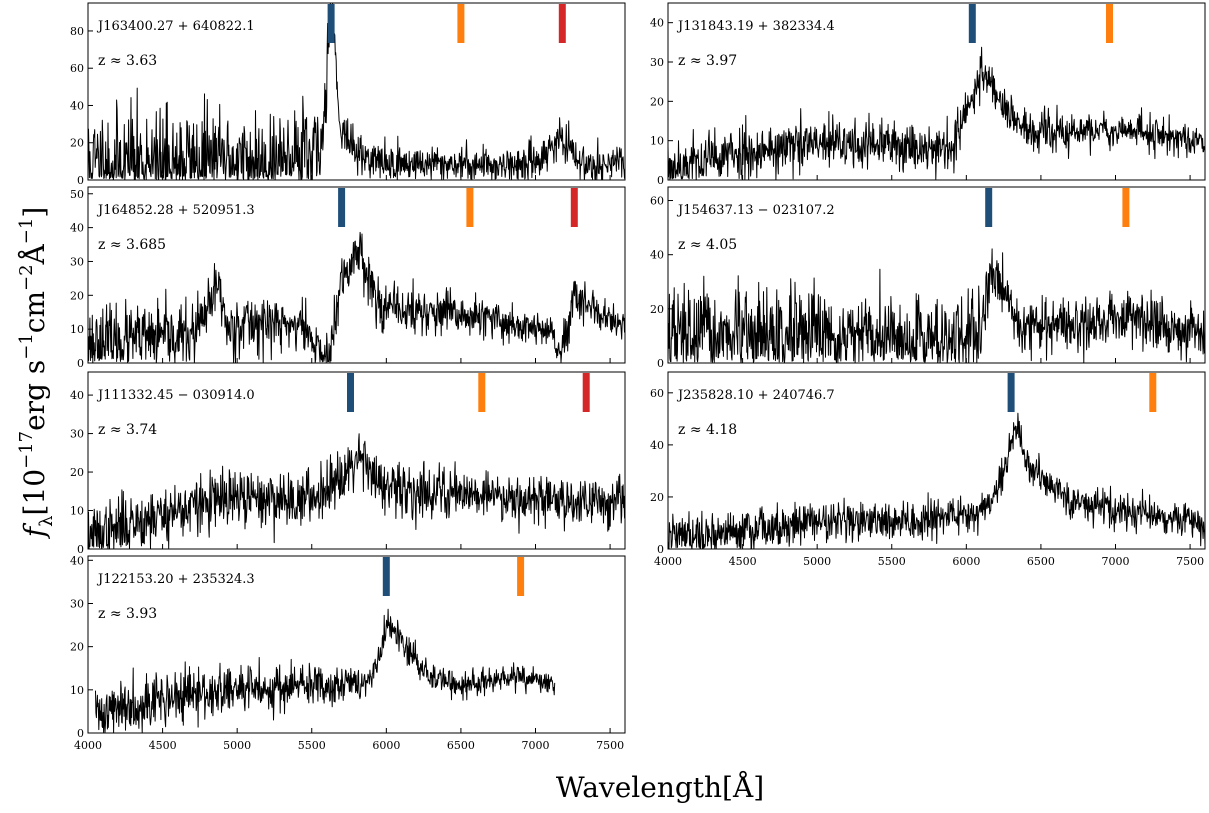  I want to click on object-name: J164852.28 + 520951.3, so click(175, 210).